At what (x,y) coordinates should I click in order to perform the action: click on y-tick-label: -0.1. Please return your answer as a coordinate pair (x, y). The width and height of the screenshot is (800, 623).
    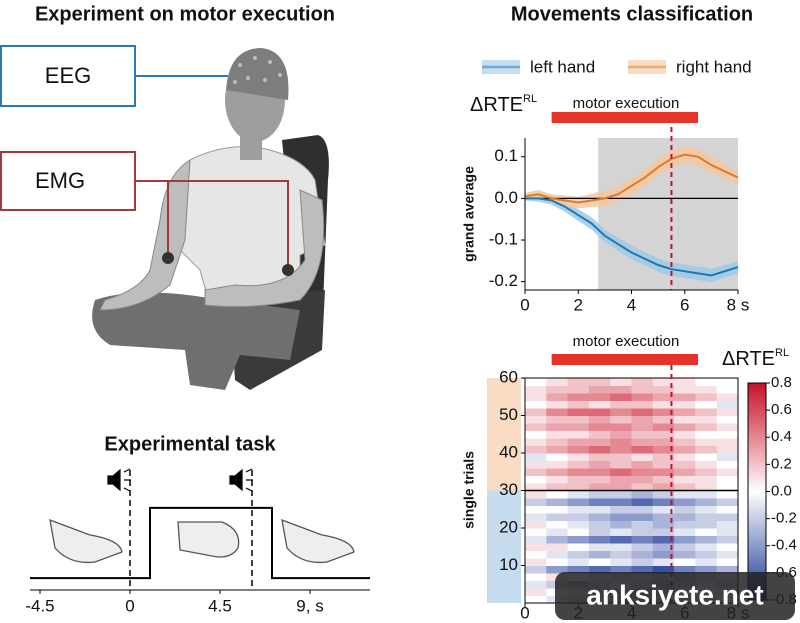
    Looking at the image, I should click on (503, 239).